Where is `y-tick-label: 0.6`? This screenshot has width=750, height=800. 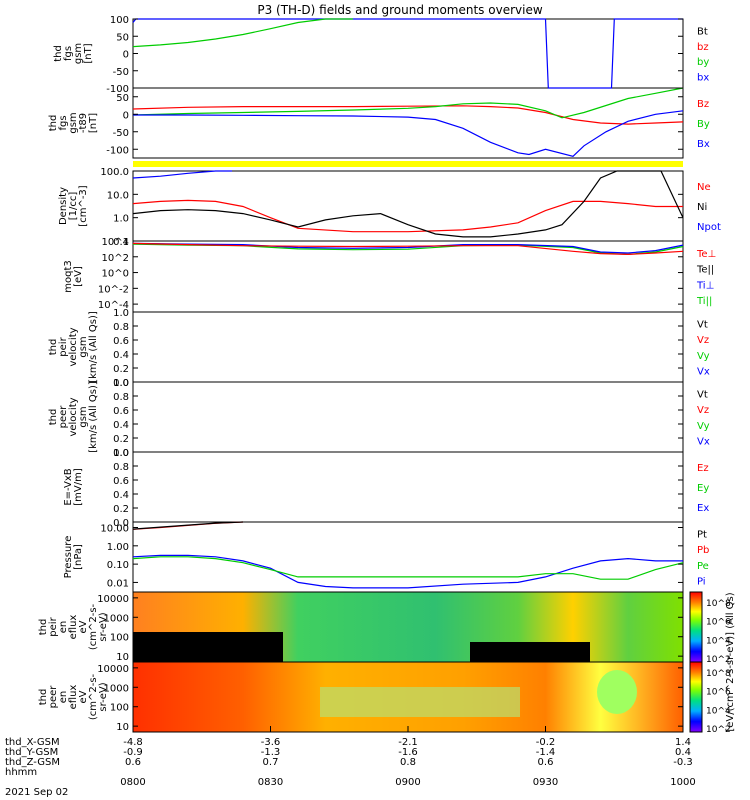 y-tick-label: 0.6 is located at coordinates (121, 341).